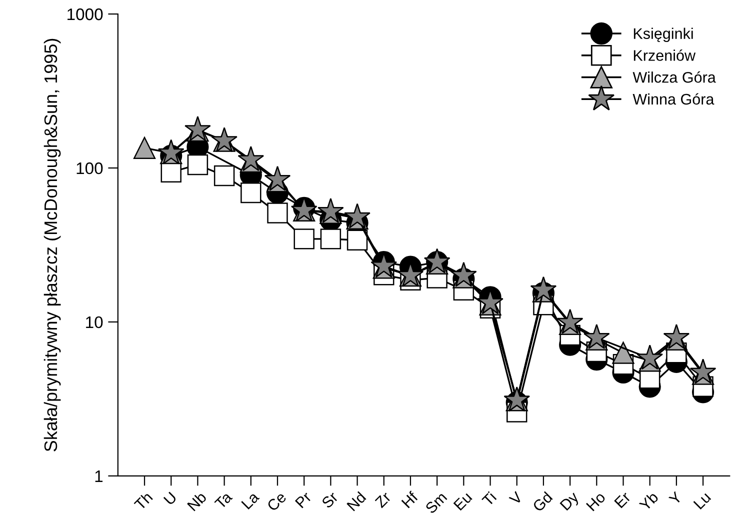 The image size is (737, 519). What do you see at coordinates (571, 501) in the screenshot?
I see `x-tick-label: Dy` at bounding box center [571, 501].